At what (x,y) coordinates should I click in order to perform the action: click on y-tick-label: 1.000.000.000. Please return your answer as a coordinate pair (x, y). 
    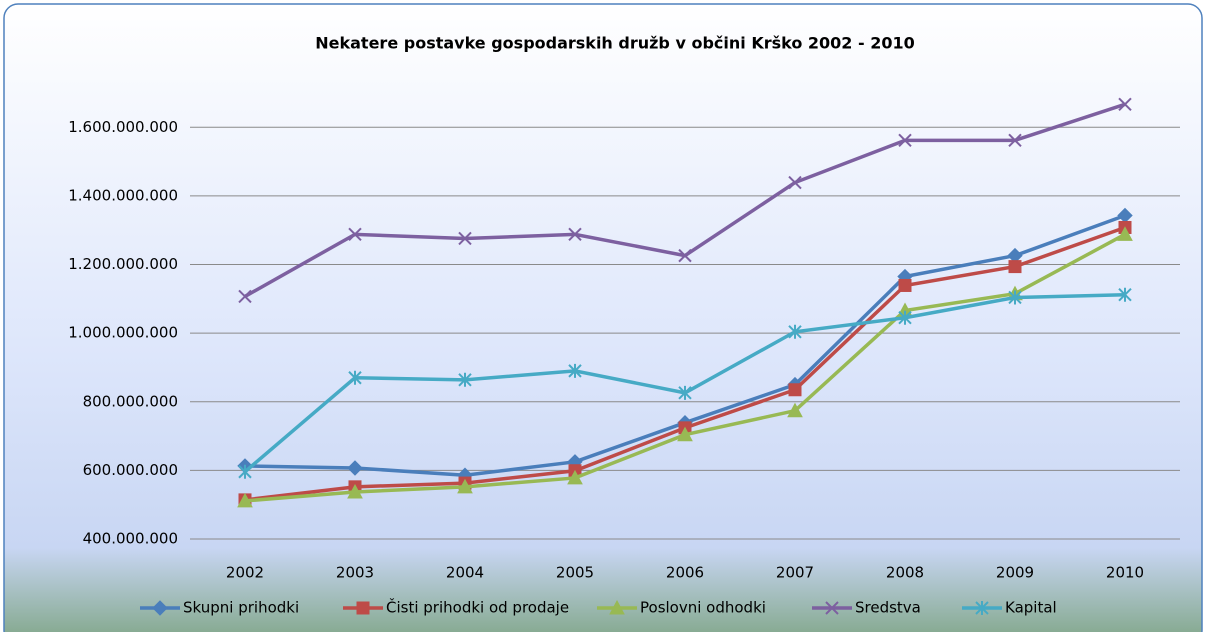
    Looking at the image, I should click on (123, 333).